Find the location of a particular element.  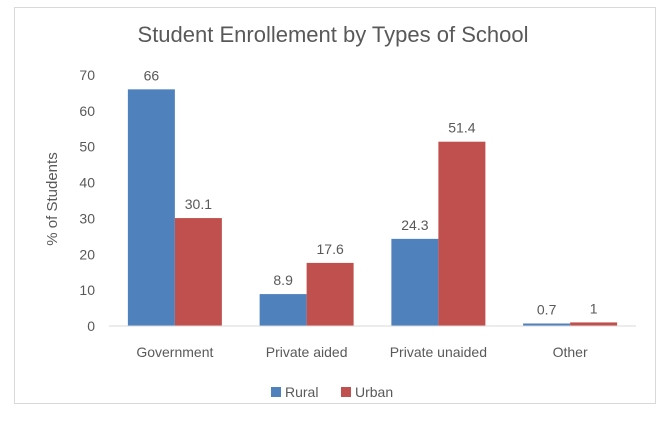

y-tick-label: 20 is located at coordinates (87, 254).